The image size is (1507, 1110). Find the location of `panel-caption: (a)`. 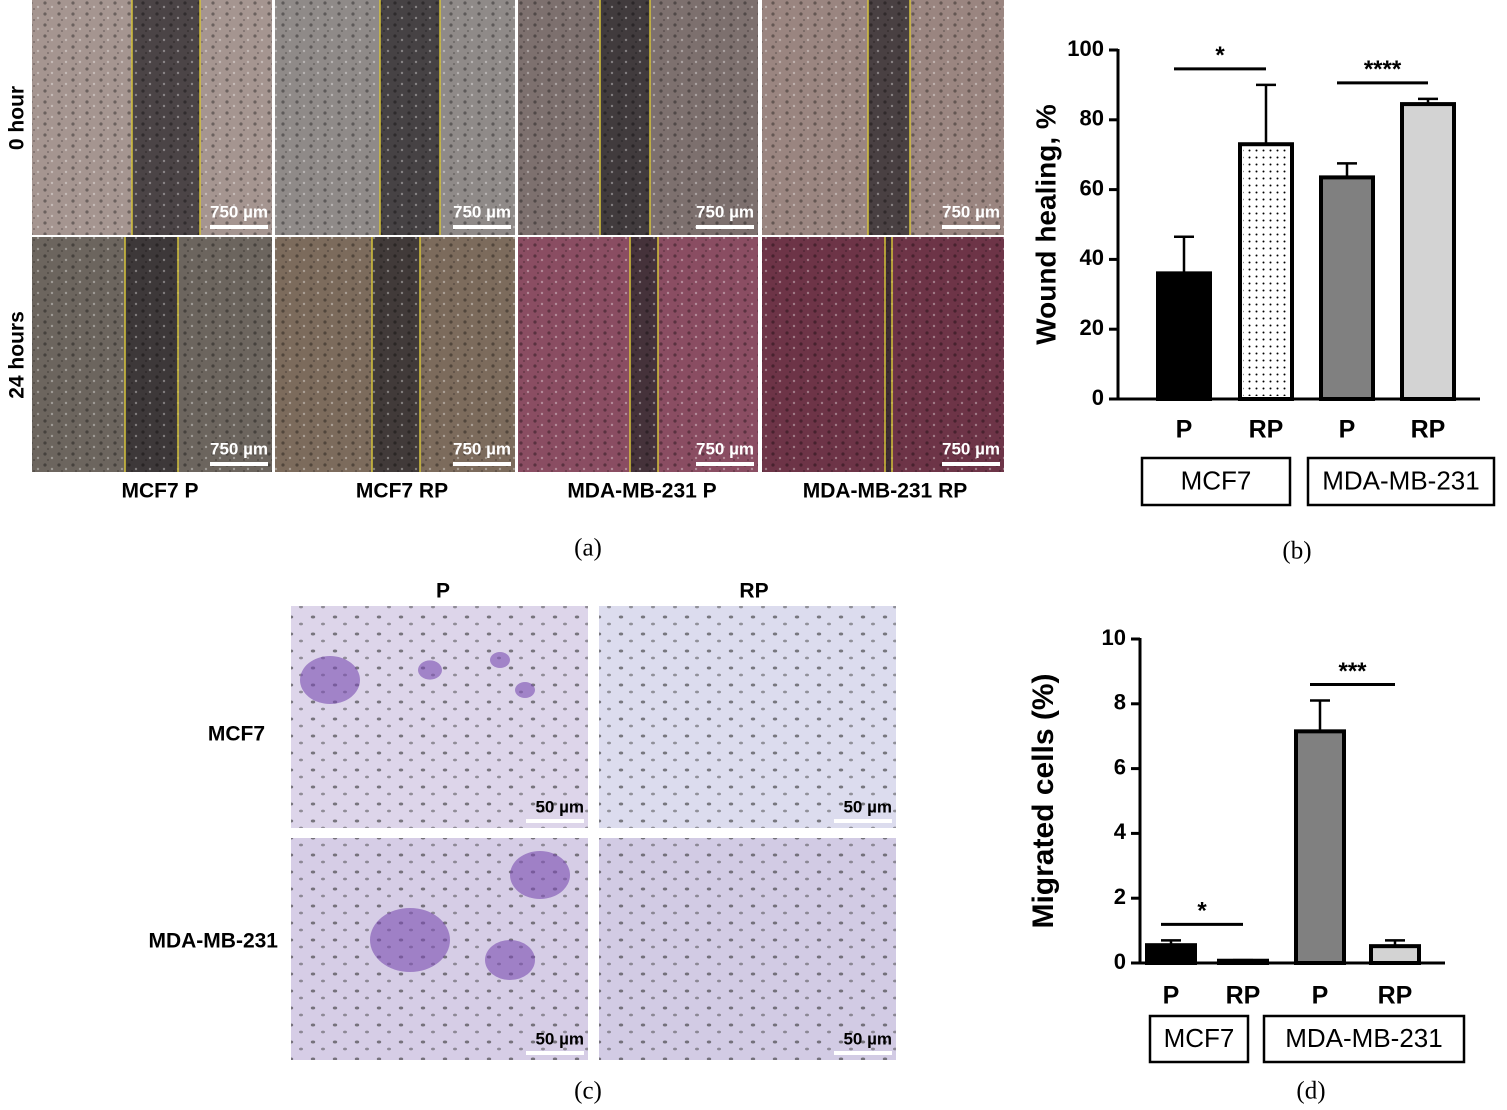

panel-caption: (a) is located at coordinates (588, 548).